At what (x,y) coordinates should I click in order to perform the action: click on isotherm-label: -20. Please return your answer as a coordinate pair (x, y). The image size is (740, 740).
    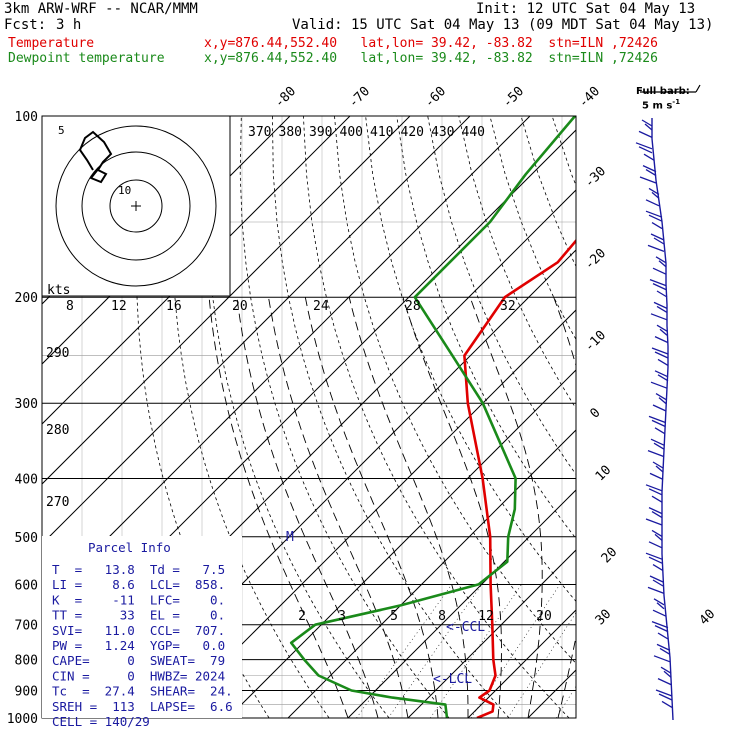
    Looking at the image, I should click on (595, 259).